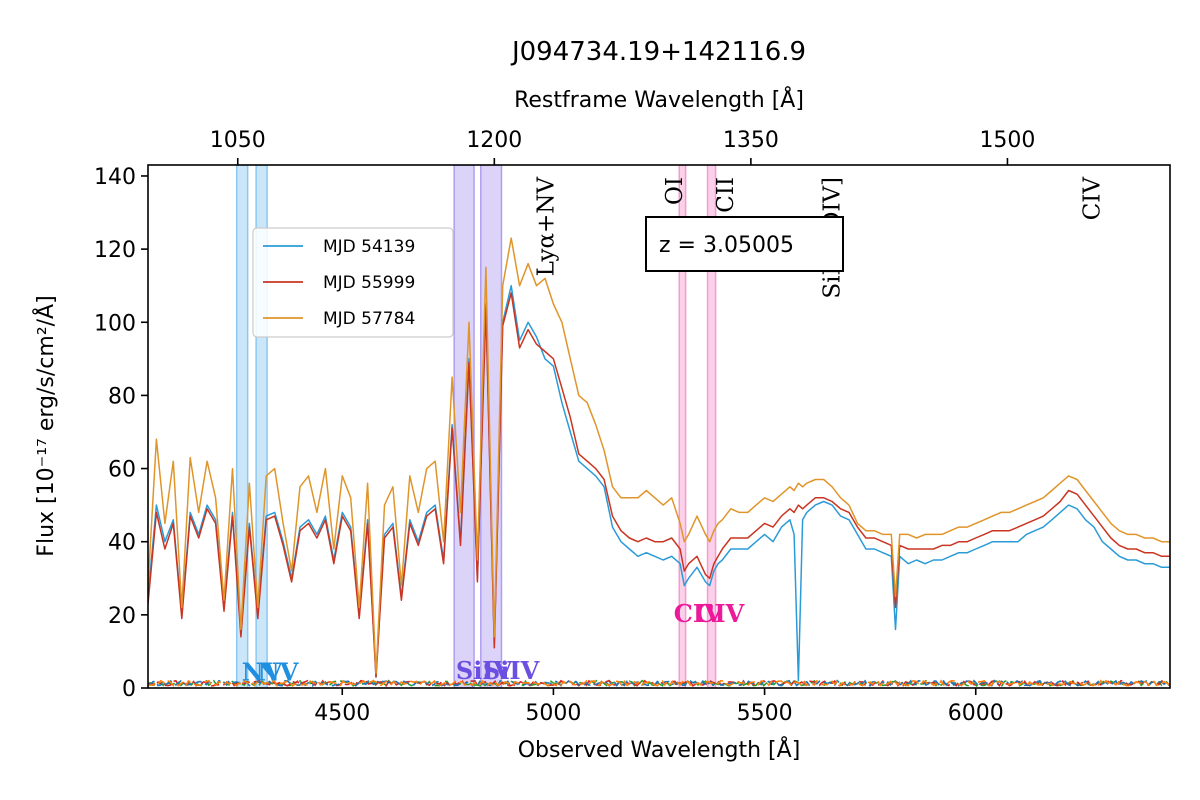 The height and width of the screenshot is (800, 1200). I want to click on y-tick-label-6: 100, so click(115, 323).